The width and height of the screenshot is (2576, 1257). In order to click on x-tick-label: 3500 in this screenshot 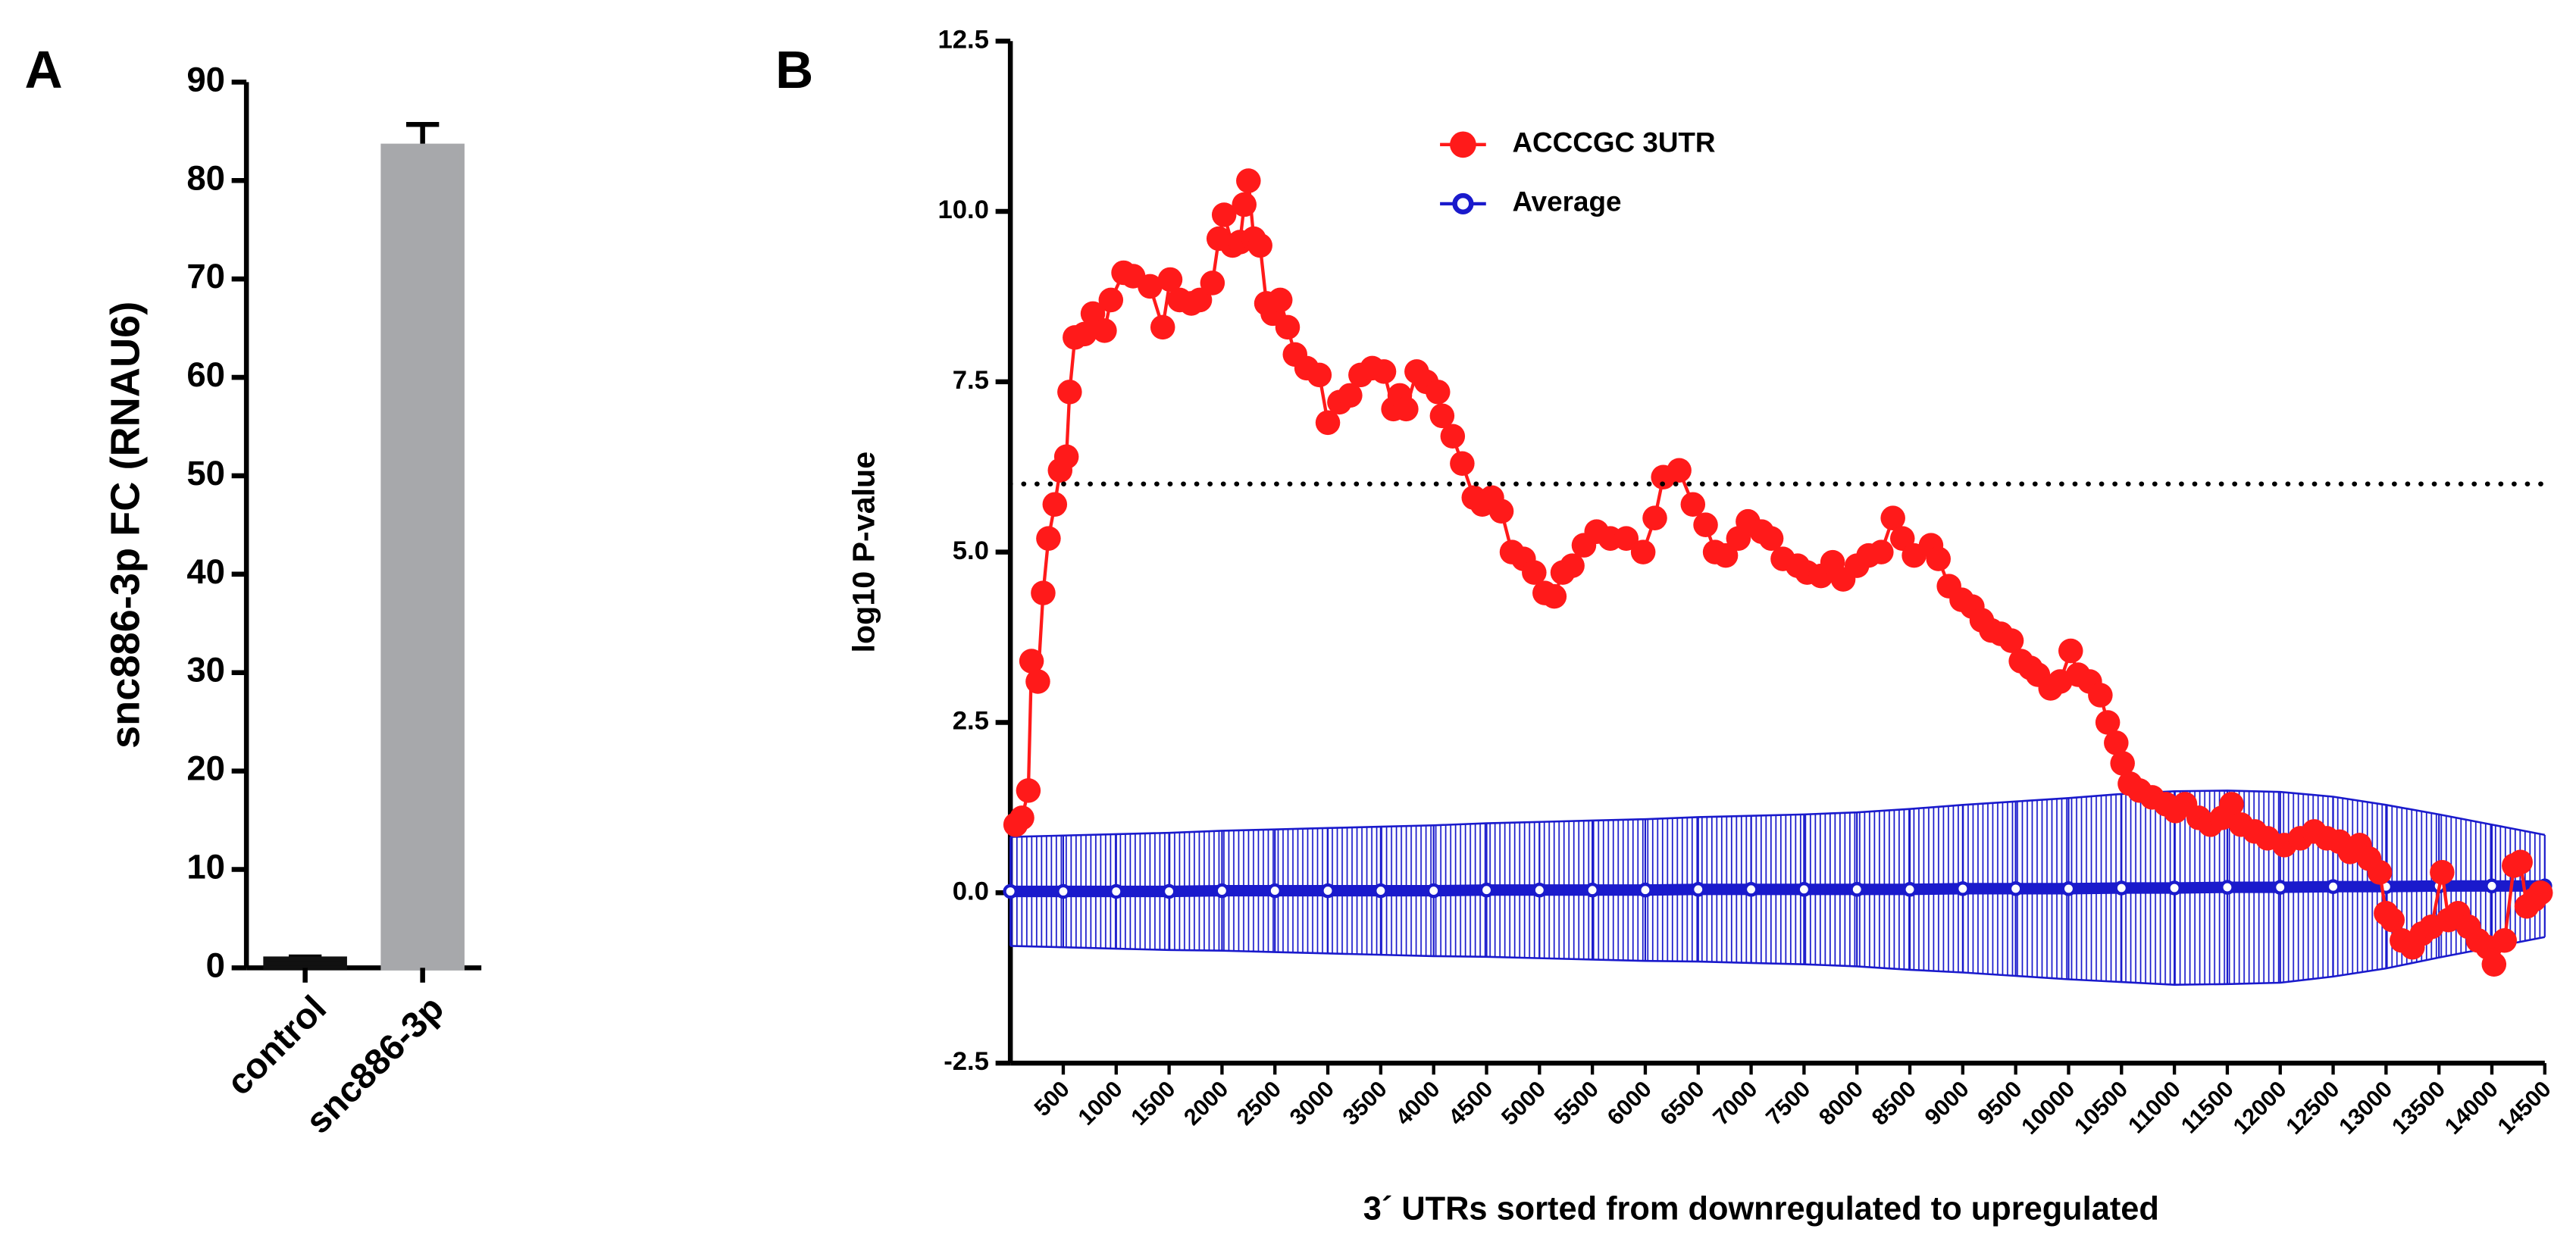, I will do `click(1365, 1103)`.